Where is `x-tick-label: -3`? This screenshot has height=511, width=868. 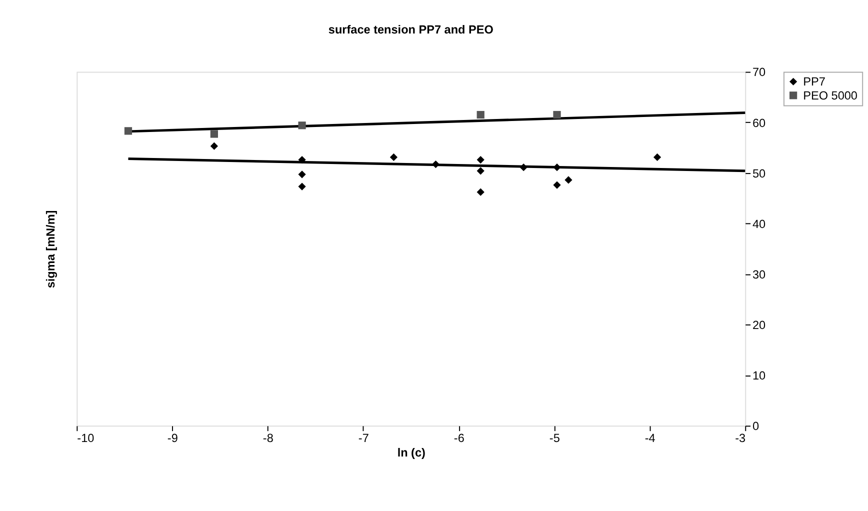
x-tick-label: -3 is located at coordinates (740, 438).